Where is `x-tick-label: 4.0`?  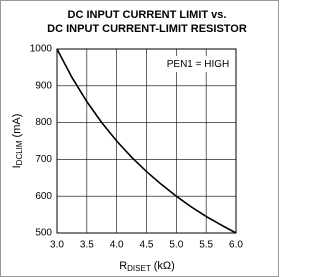
x-tick-label: 4.0 is located at coordinates (117, 245).